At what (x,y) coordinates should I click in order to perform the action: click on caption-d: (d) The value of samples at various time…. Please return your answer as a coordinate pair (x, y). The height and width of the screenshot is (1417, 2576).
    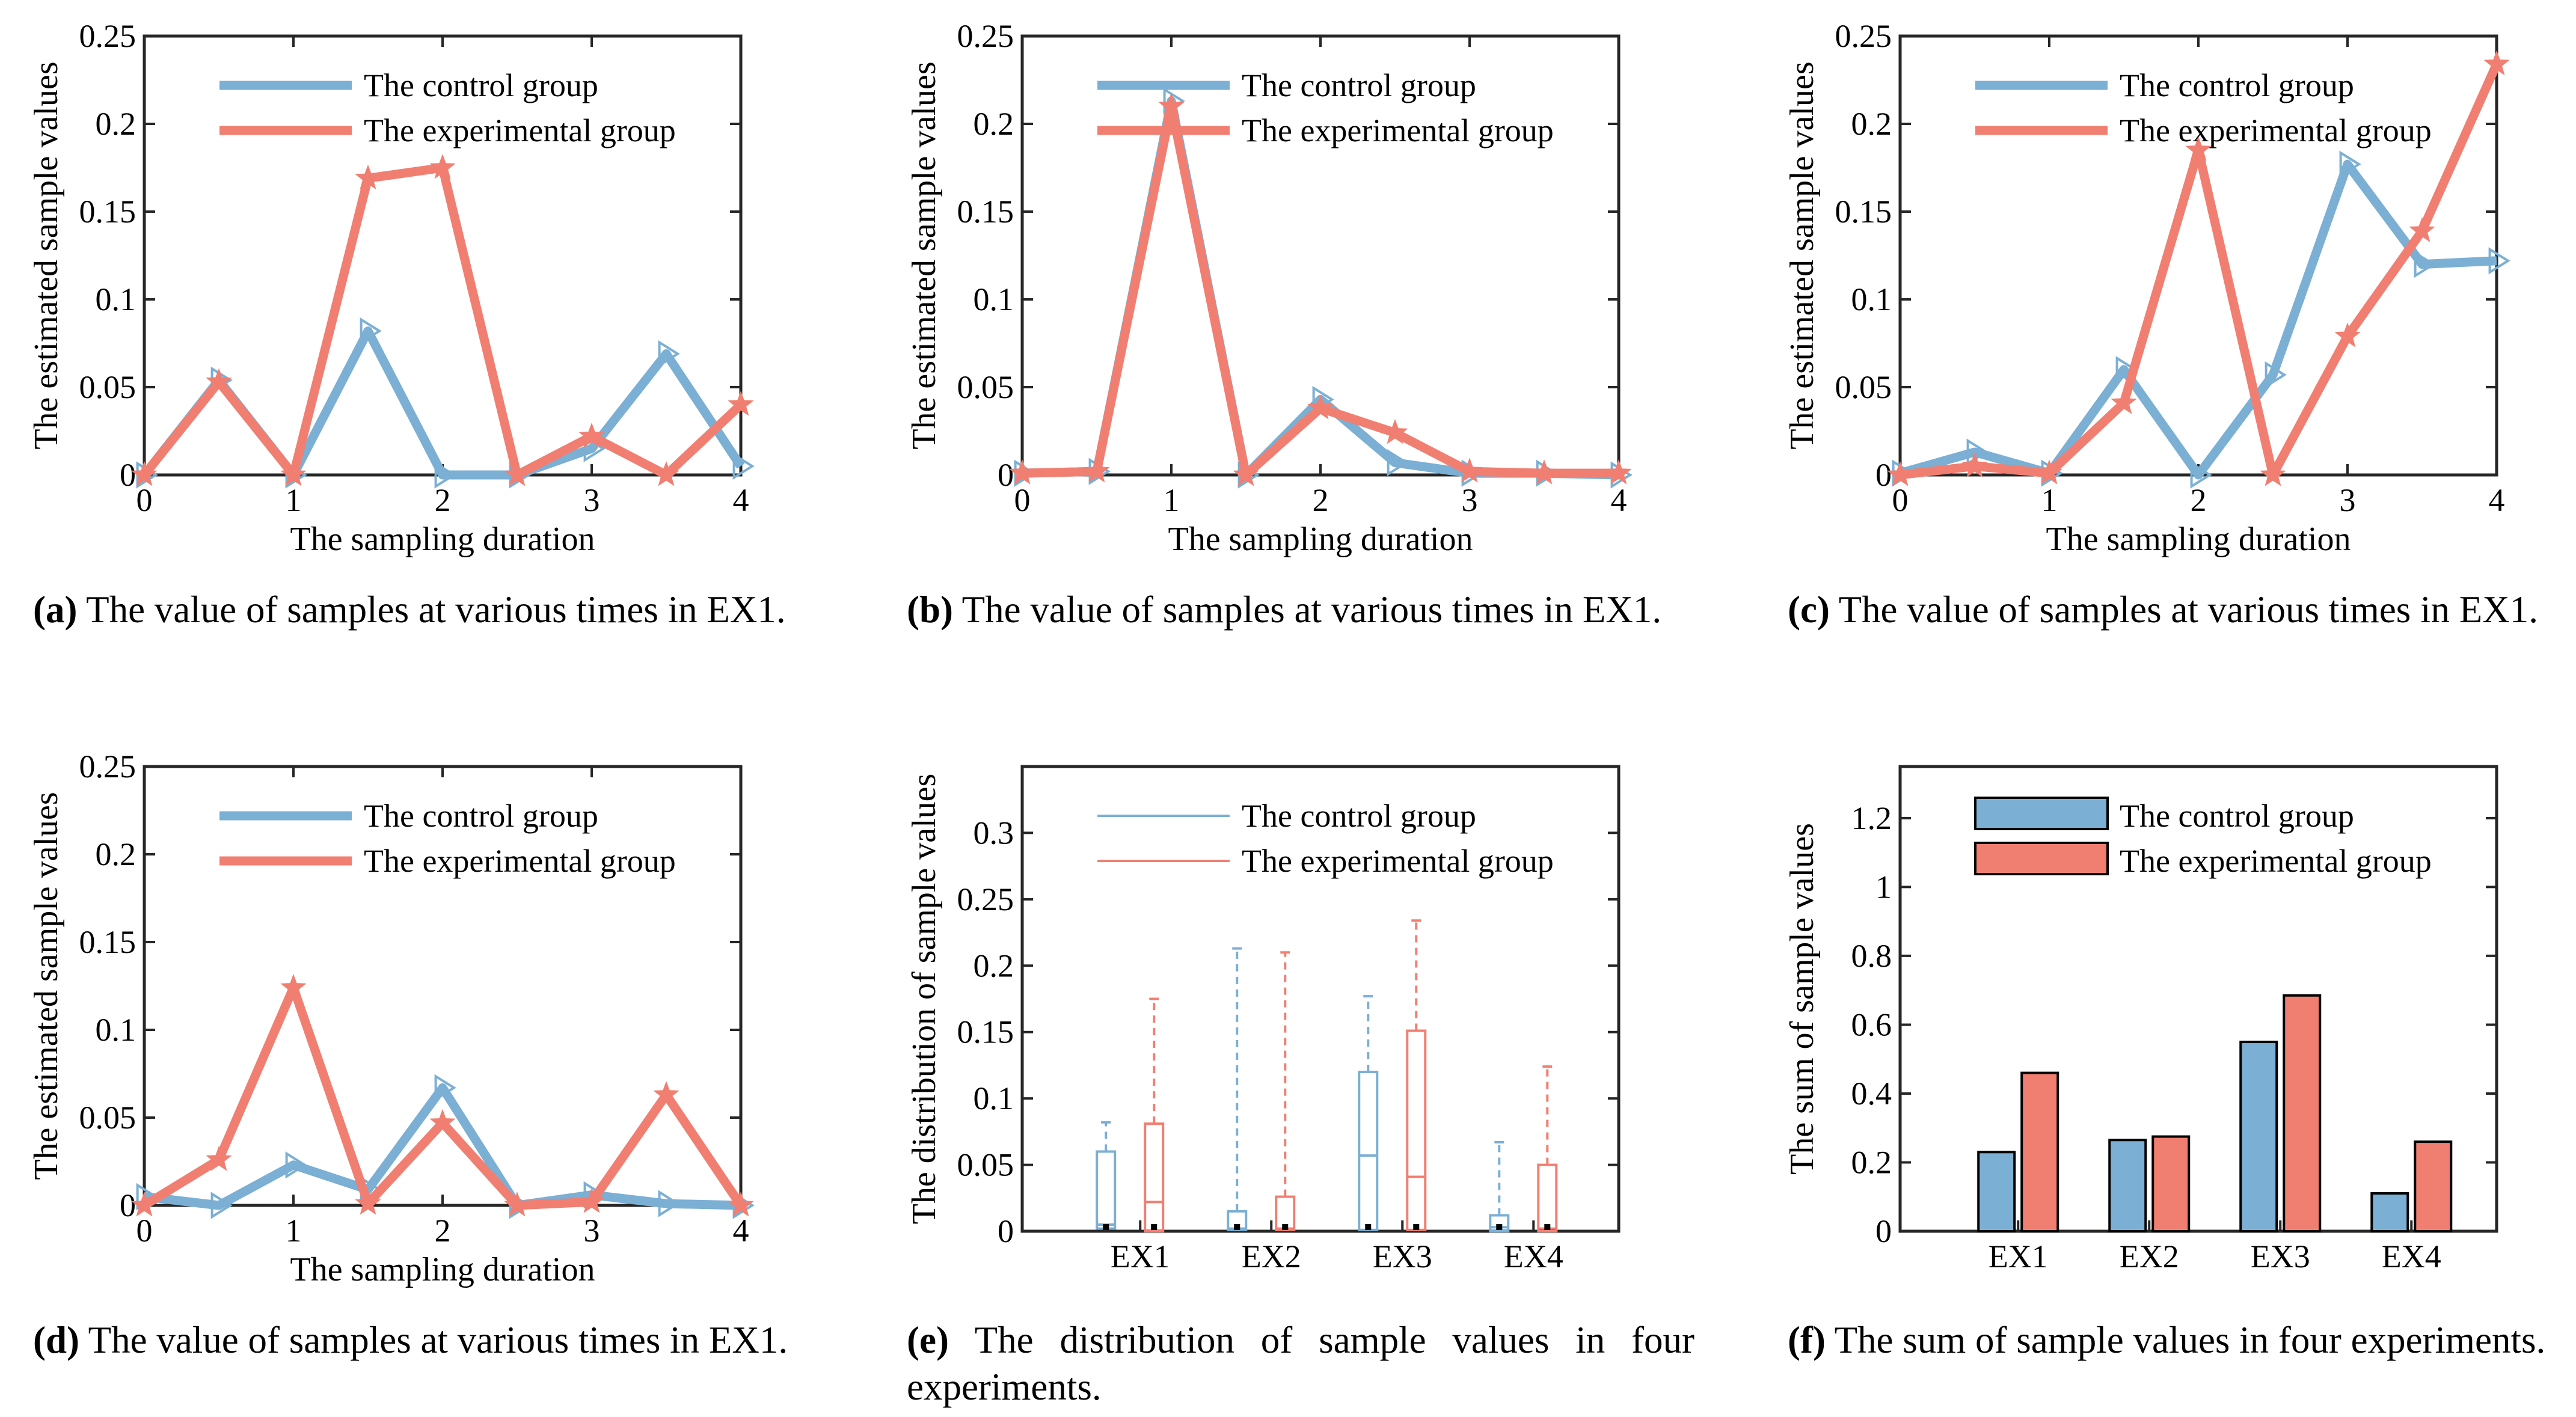
    Looking at the image, I should click on (410, 1340).